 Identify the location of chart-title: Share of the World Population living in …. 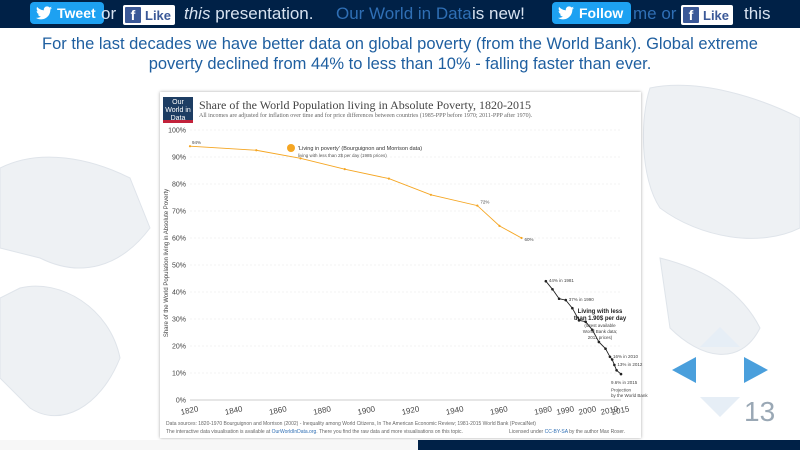
(365, 105).